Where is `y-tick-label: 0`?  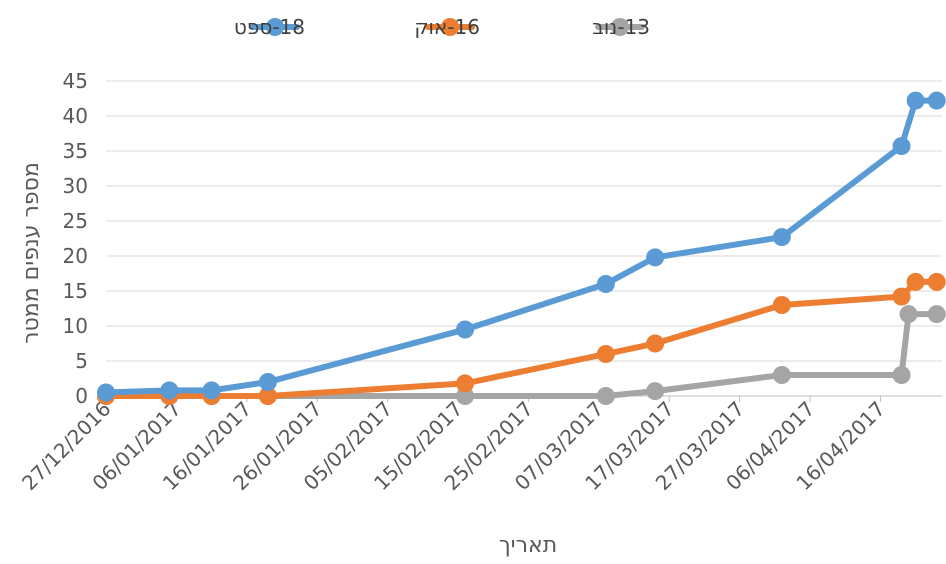
y-tick-label: 0 is located at coordinates (81, 396).